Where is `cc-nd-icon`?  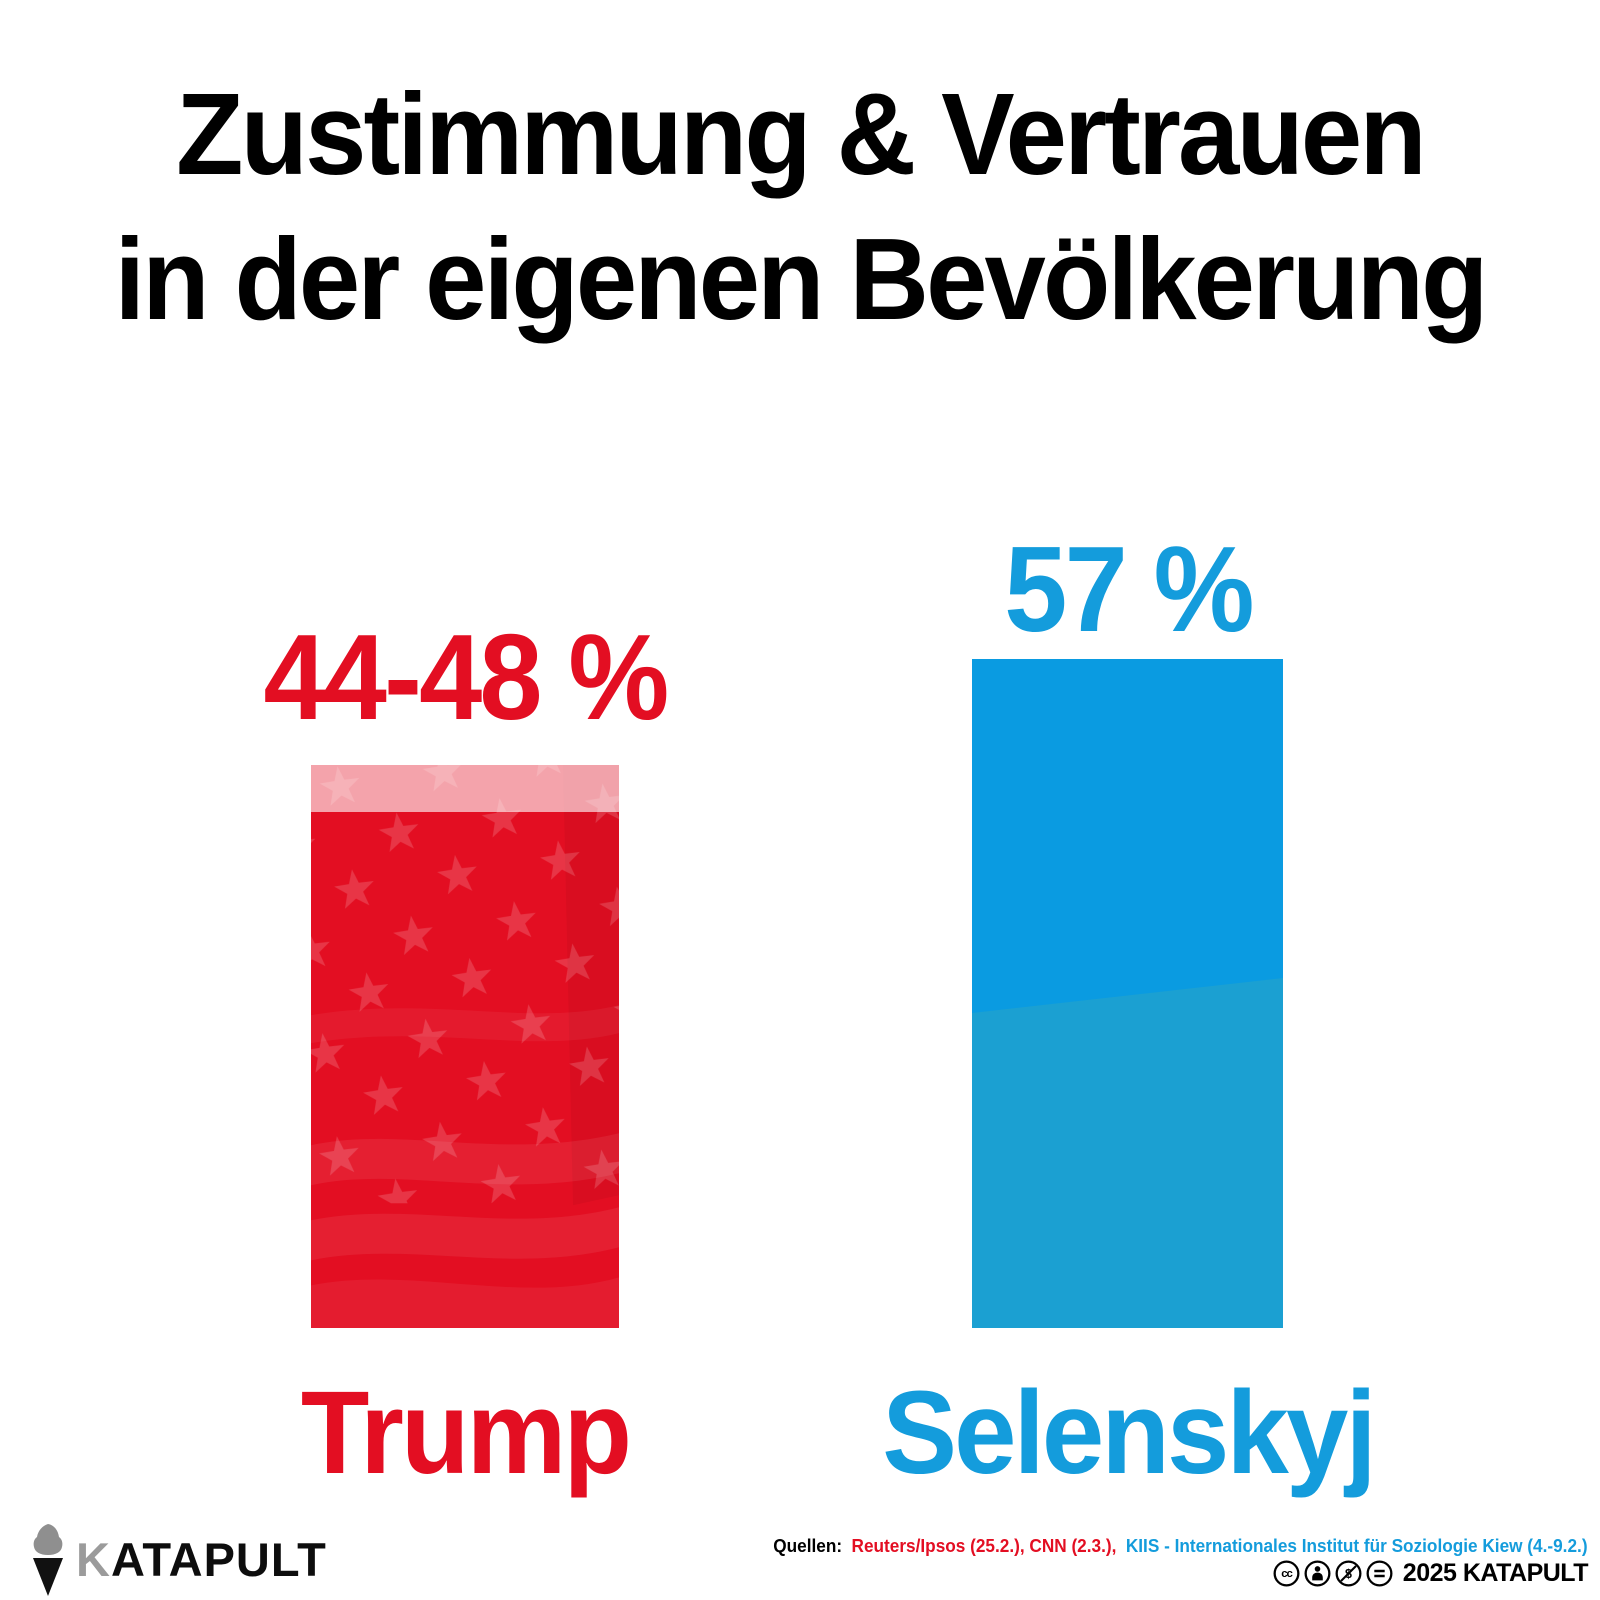 cc-nd-icon is located at coordinates (1379, 1573).